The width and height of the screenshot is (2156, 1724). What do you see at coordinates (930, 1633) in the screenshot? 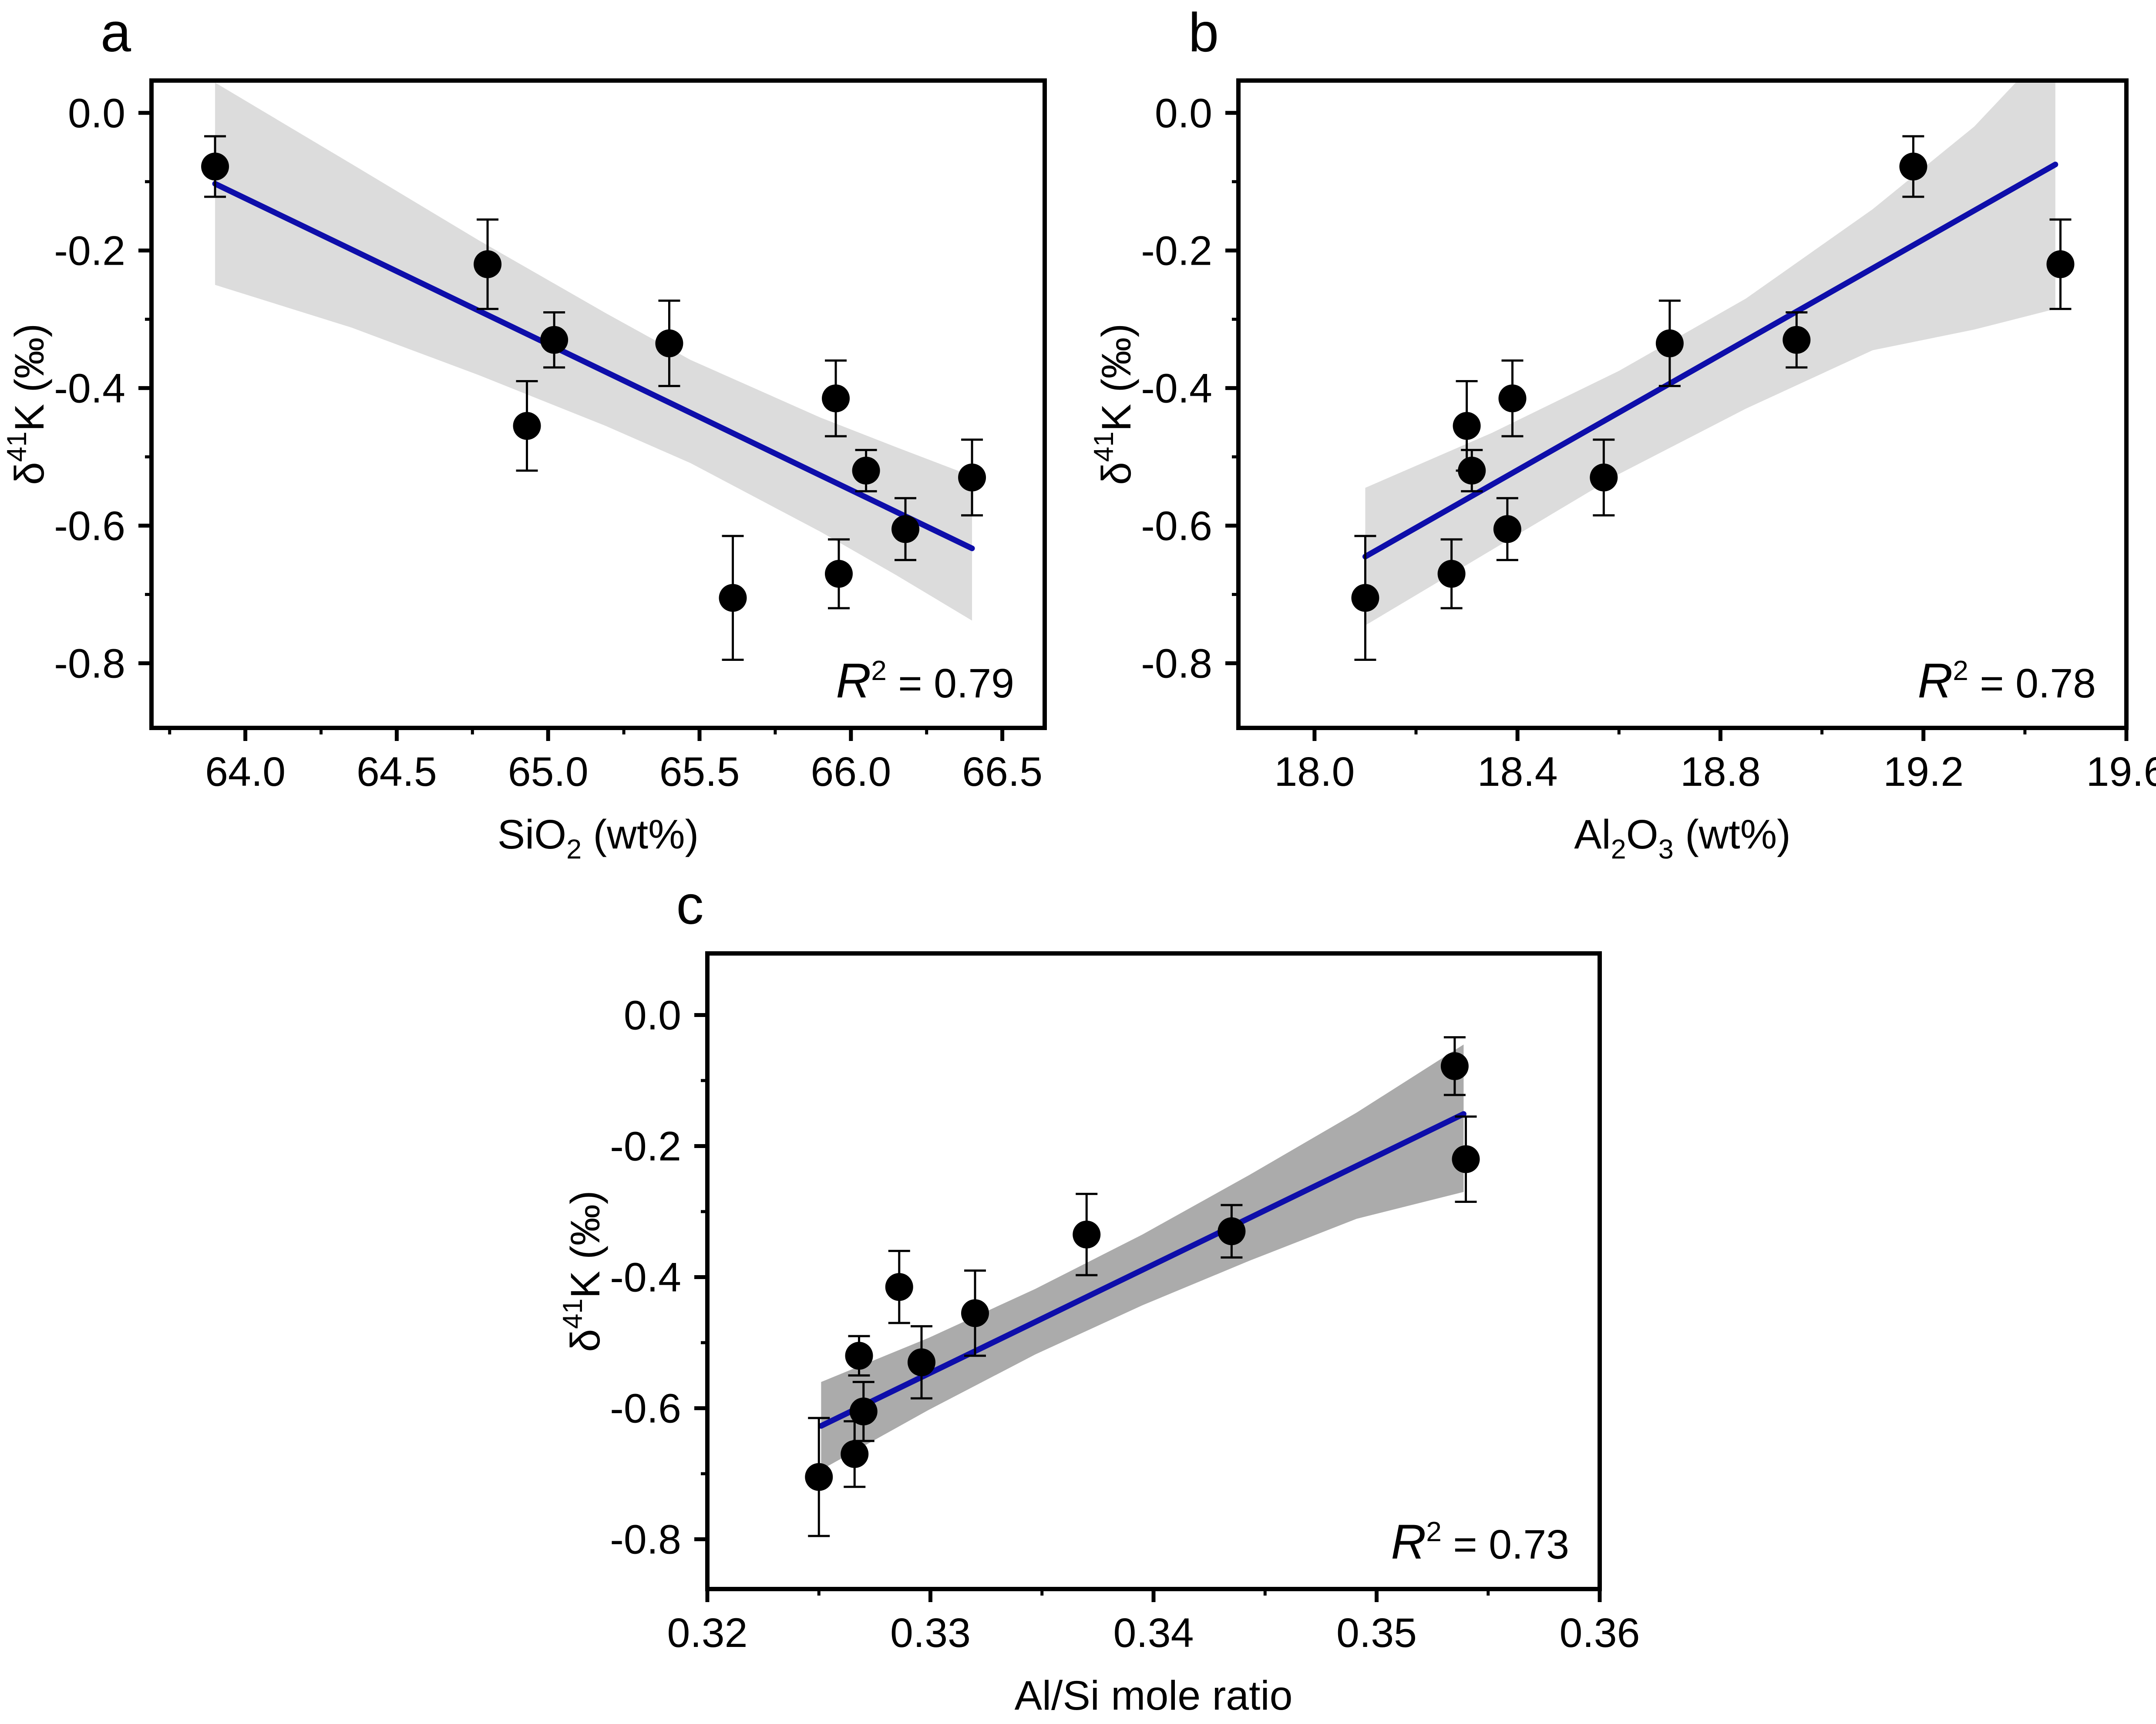
I see `x-axis-tick-label: 0.33` at bounding box center [930, 1633].